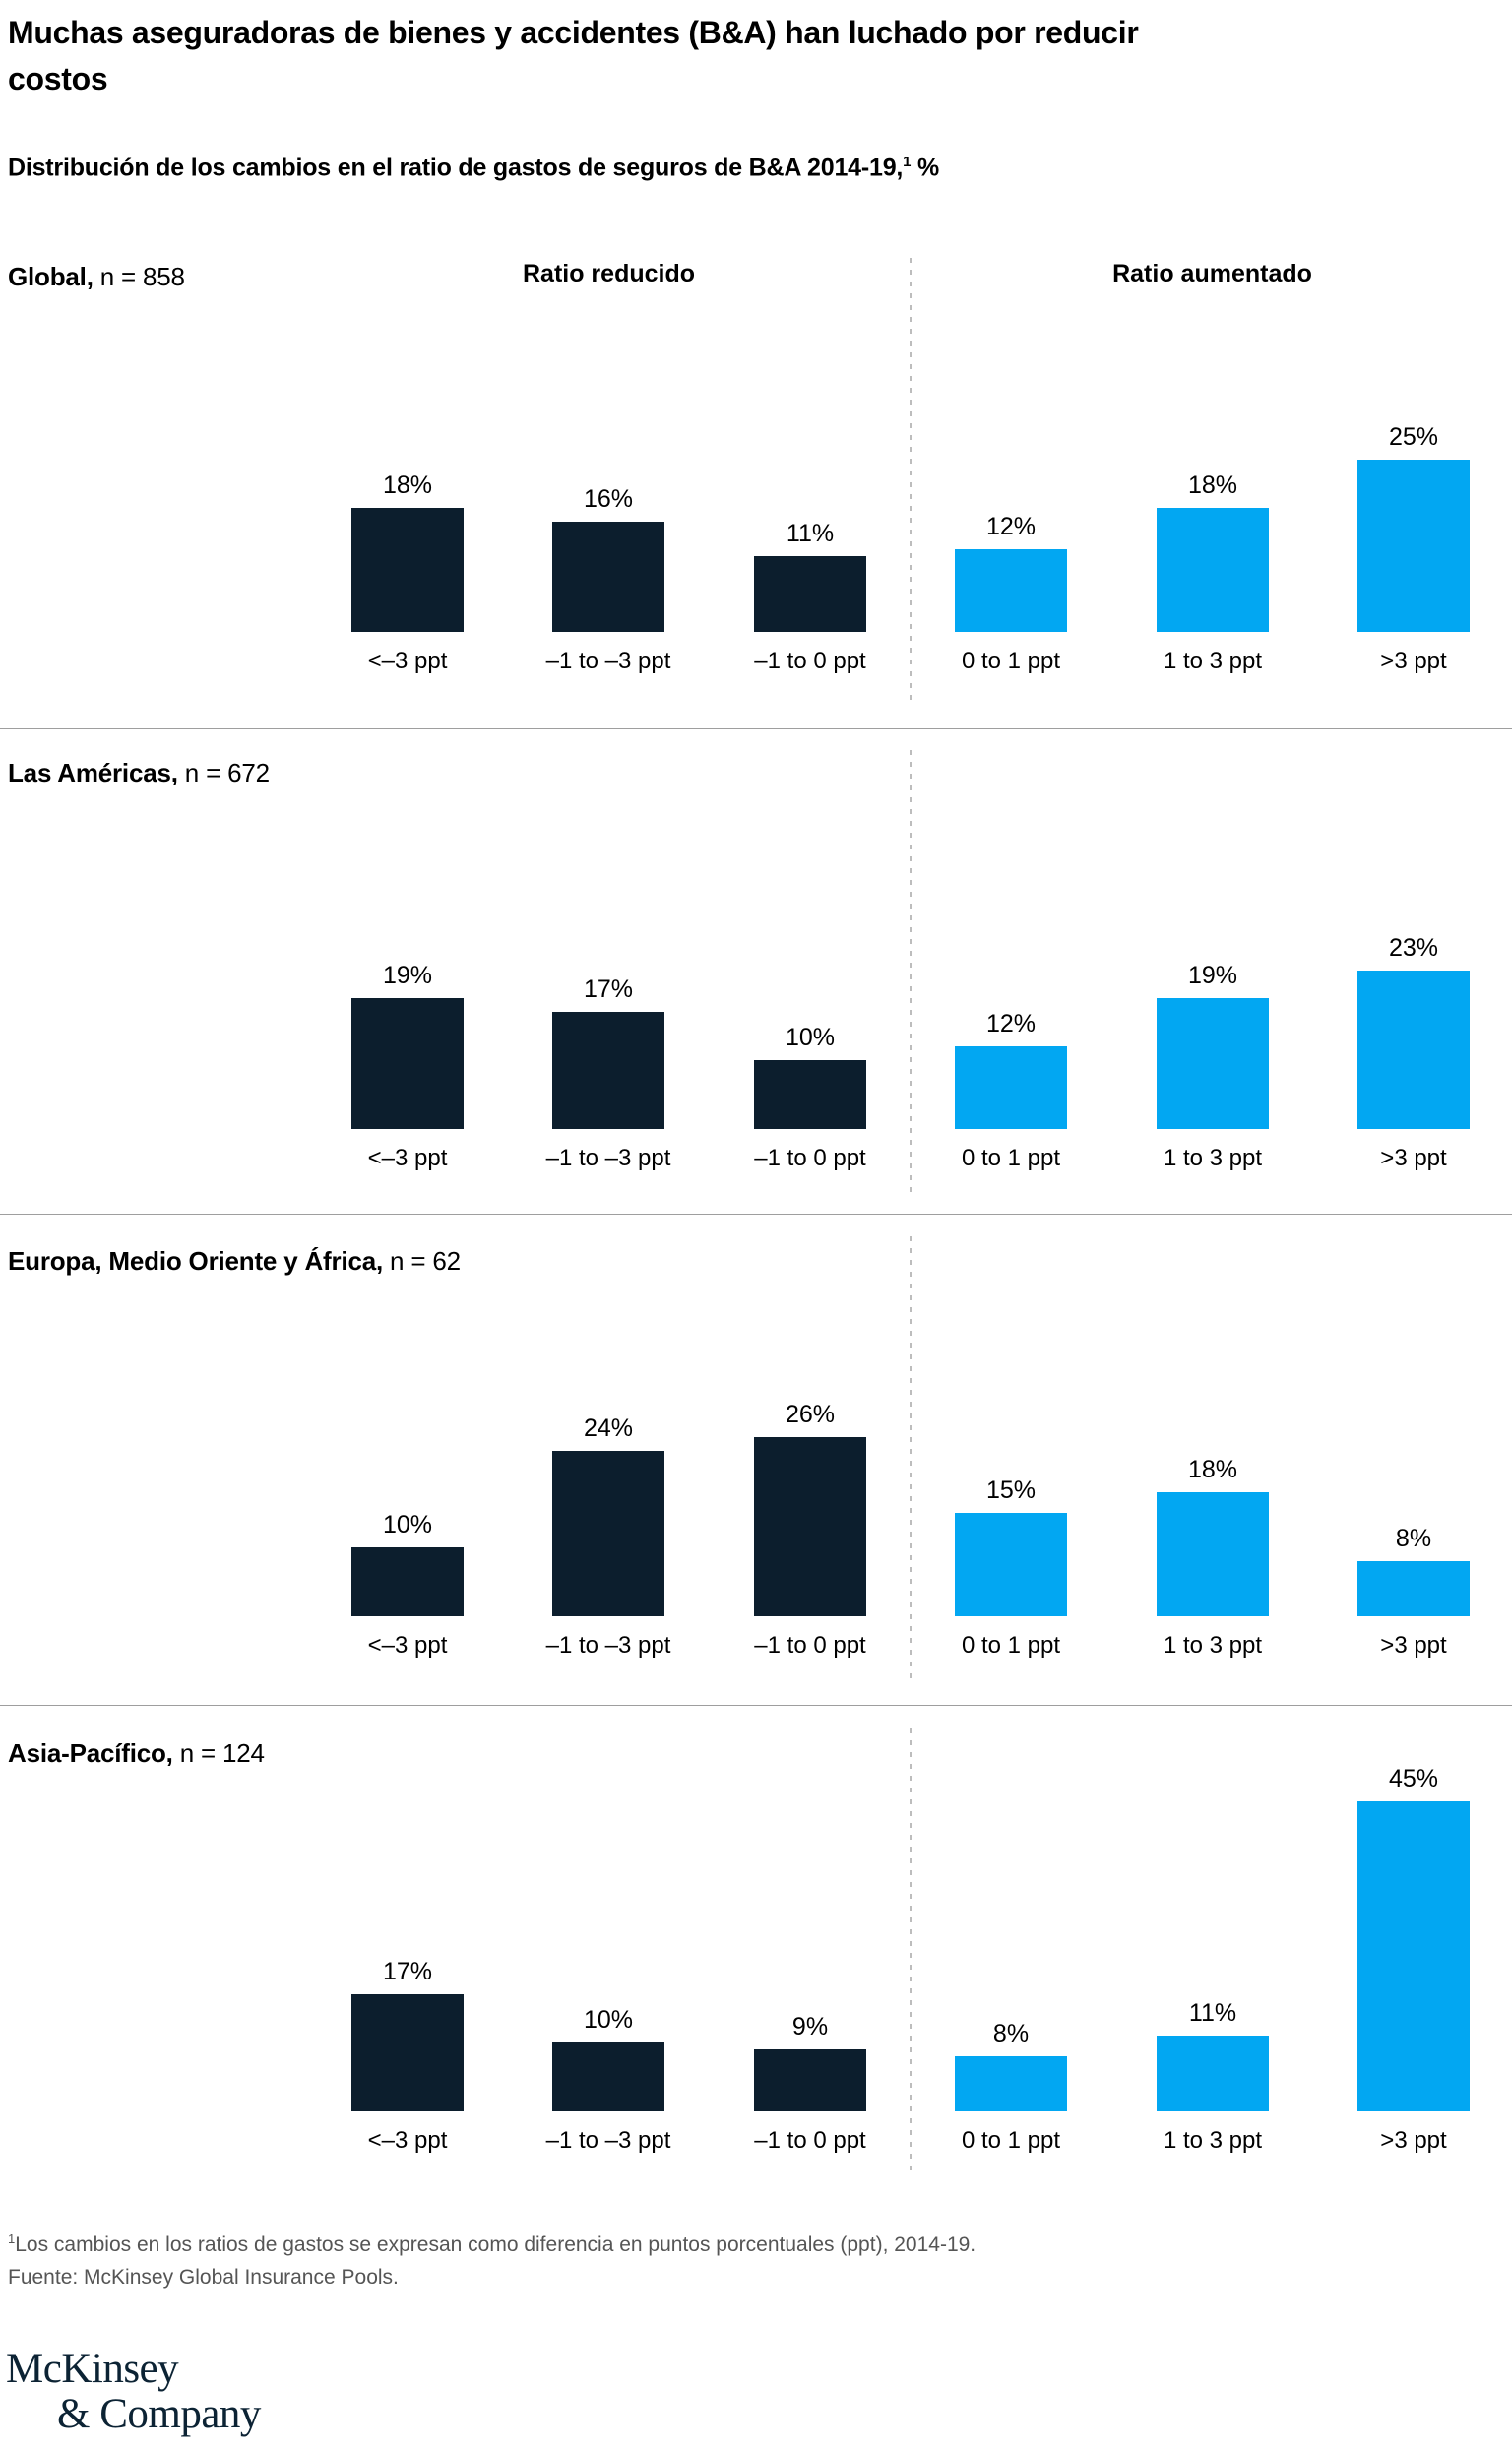 The height and width of the screenshot is (2450, 1512). Describe the element at coordinates (608, 499) in the screenshot. I see `bar-value-label: 16%` at that location.